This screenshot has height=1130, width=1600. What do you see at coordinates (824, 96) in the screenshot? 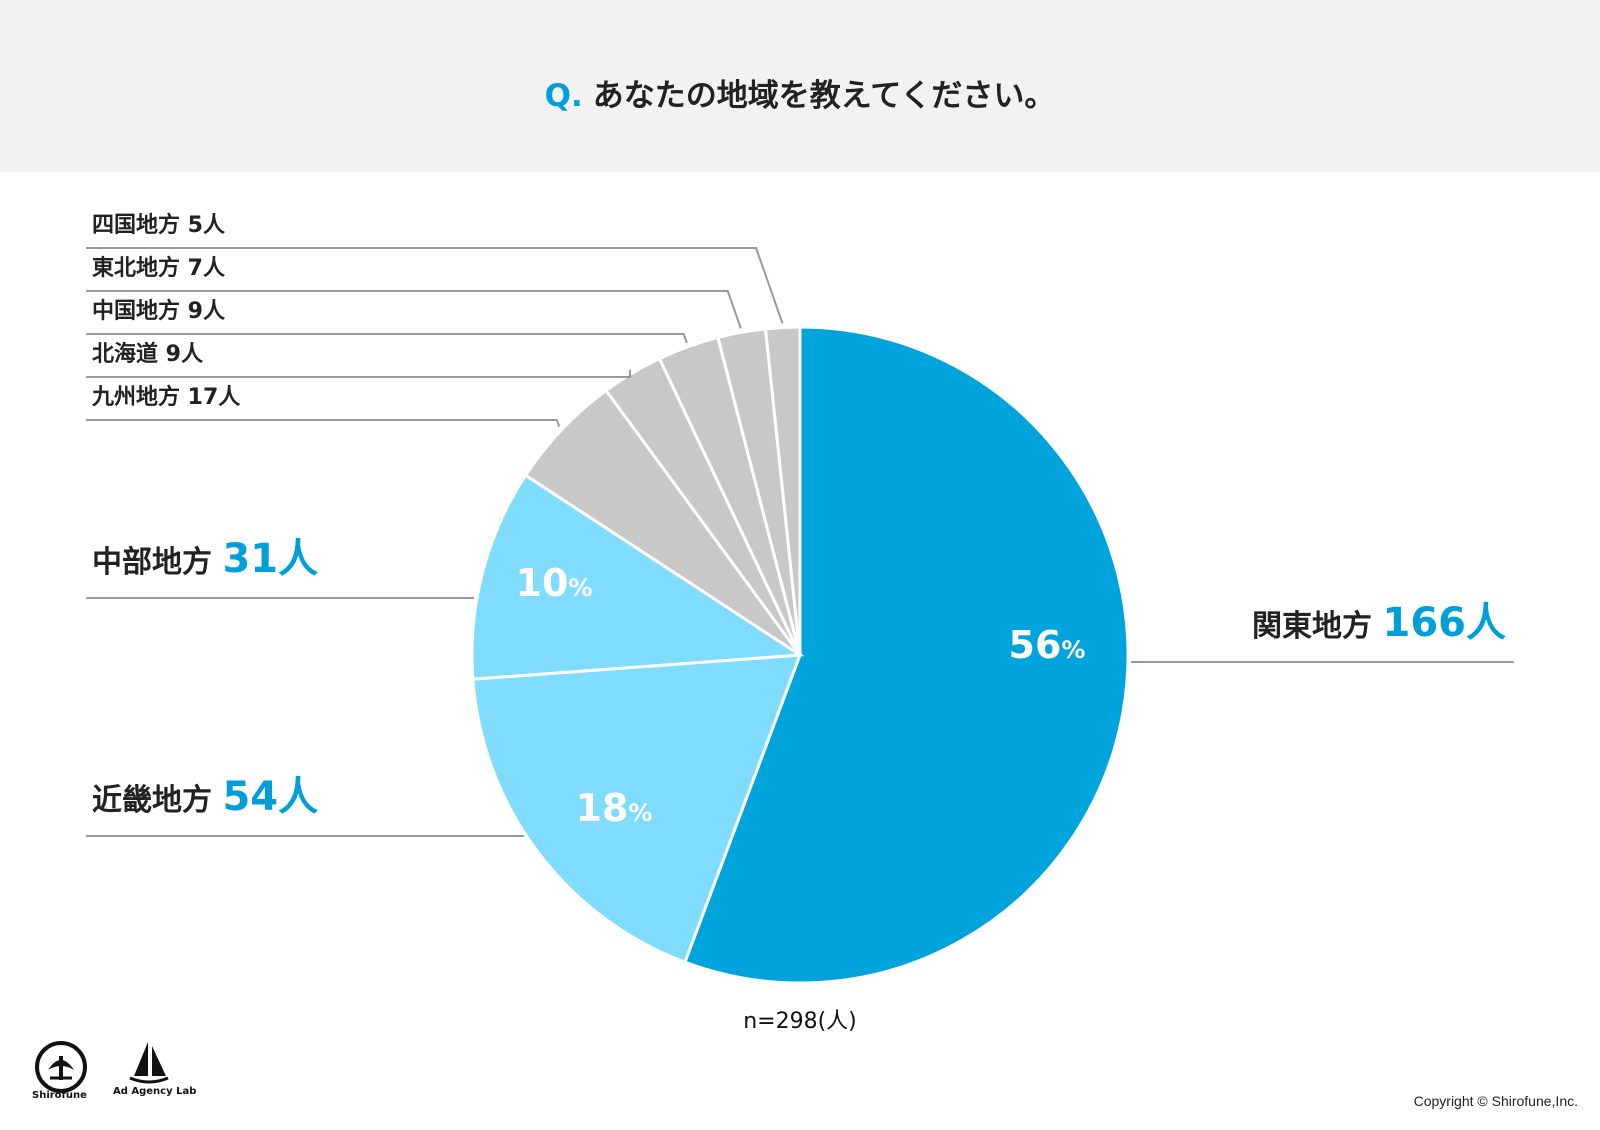
I see `question-text: あなたの地域を教えてください。` at bounding box center [824, 96].